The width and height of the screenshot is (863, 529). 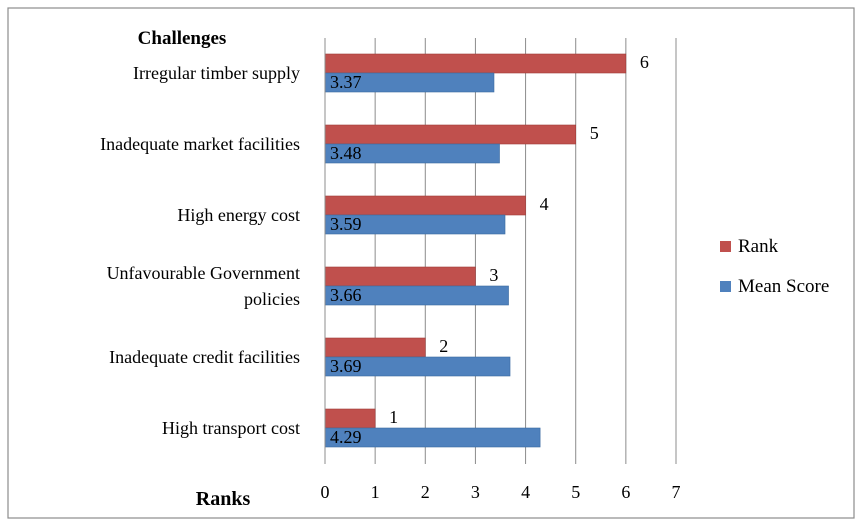 I want to click on data-label-mean-score: 3.69, so click(x=346, y=366).